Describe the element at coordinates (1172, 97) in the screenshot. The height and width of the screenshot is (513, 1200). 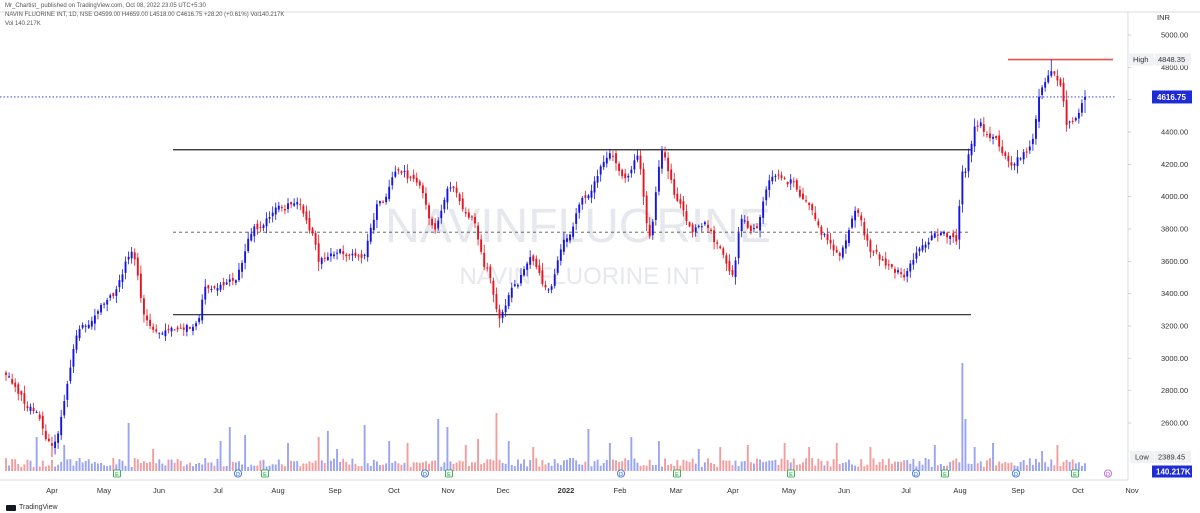
I see `last-price-tag` at that location.